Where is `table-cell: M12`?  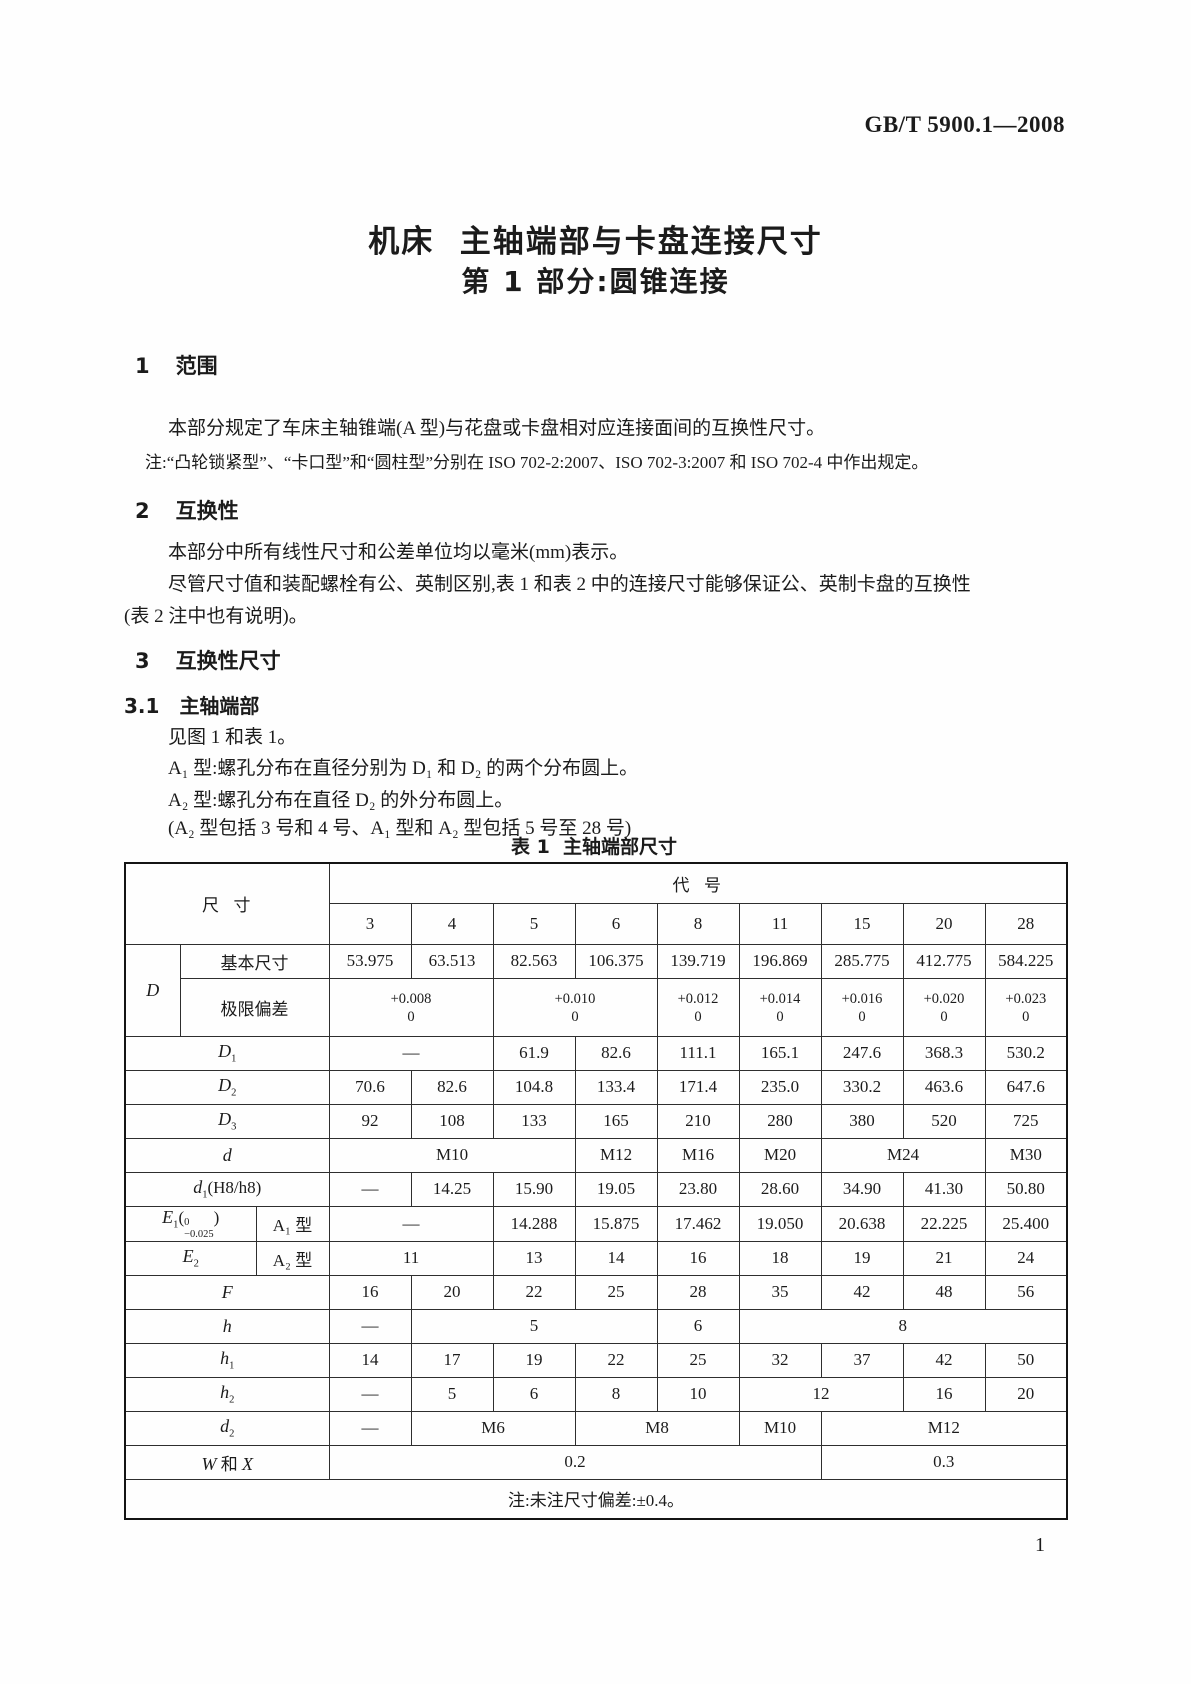
table-cell: M12 is located at coordinates (944, 1428).